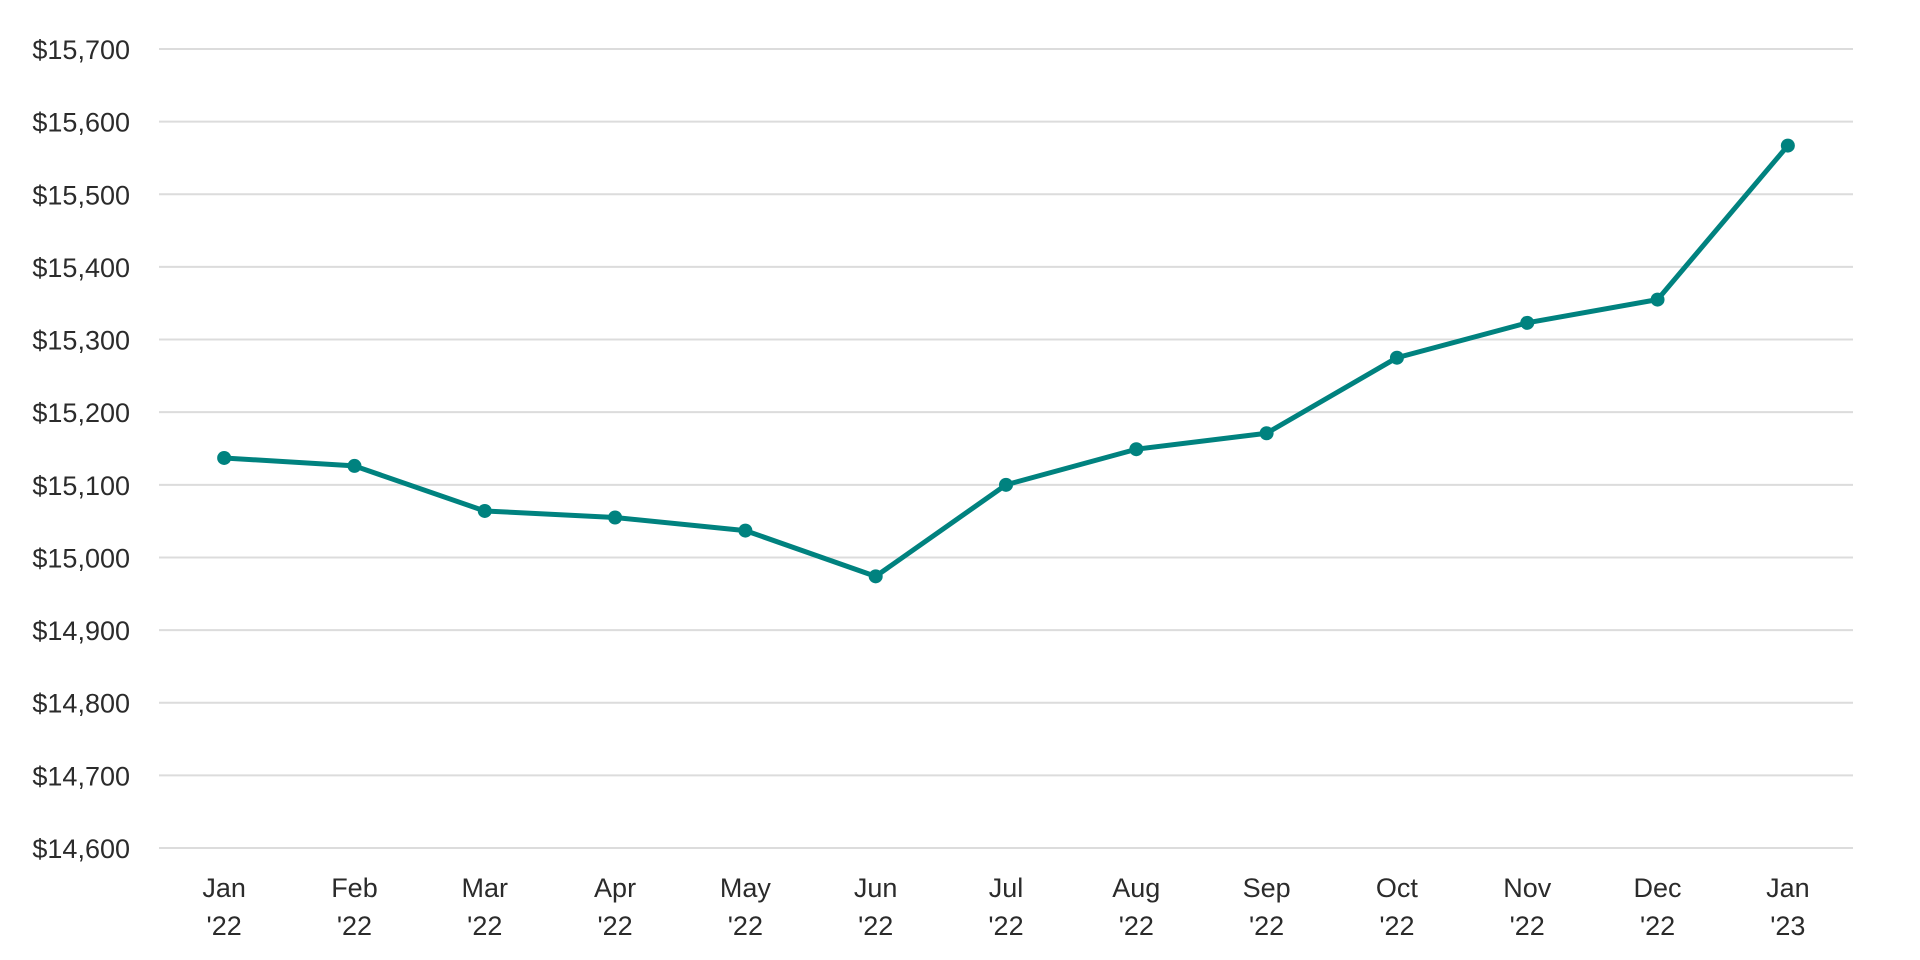  I want to click on y-axis-tick-label: $14,900, so click(81, 631).